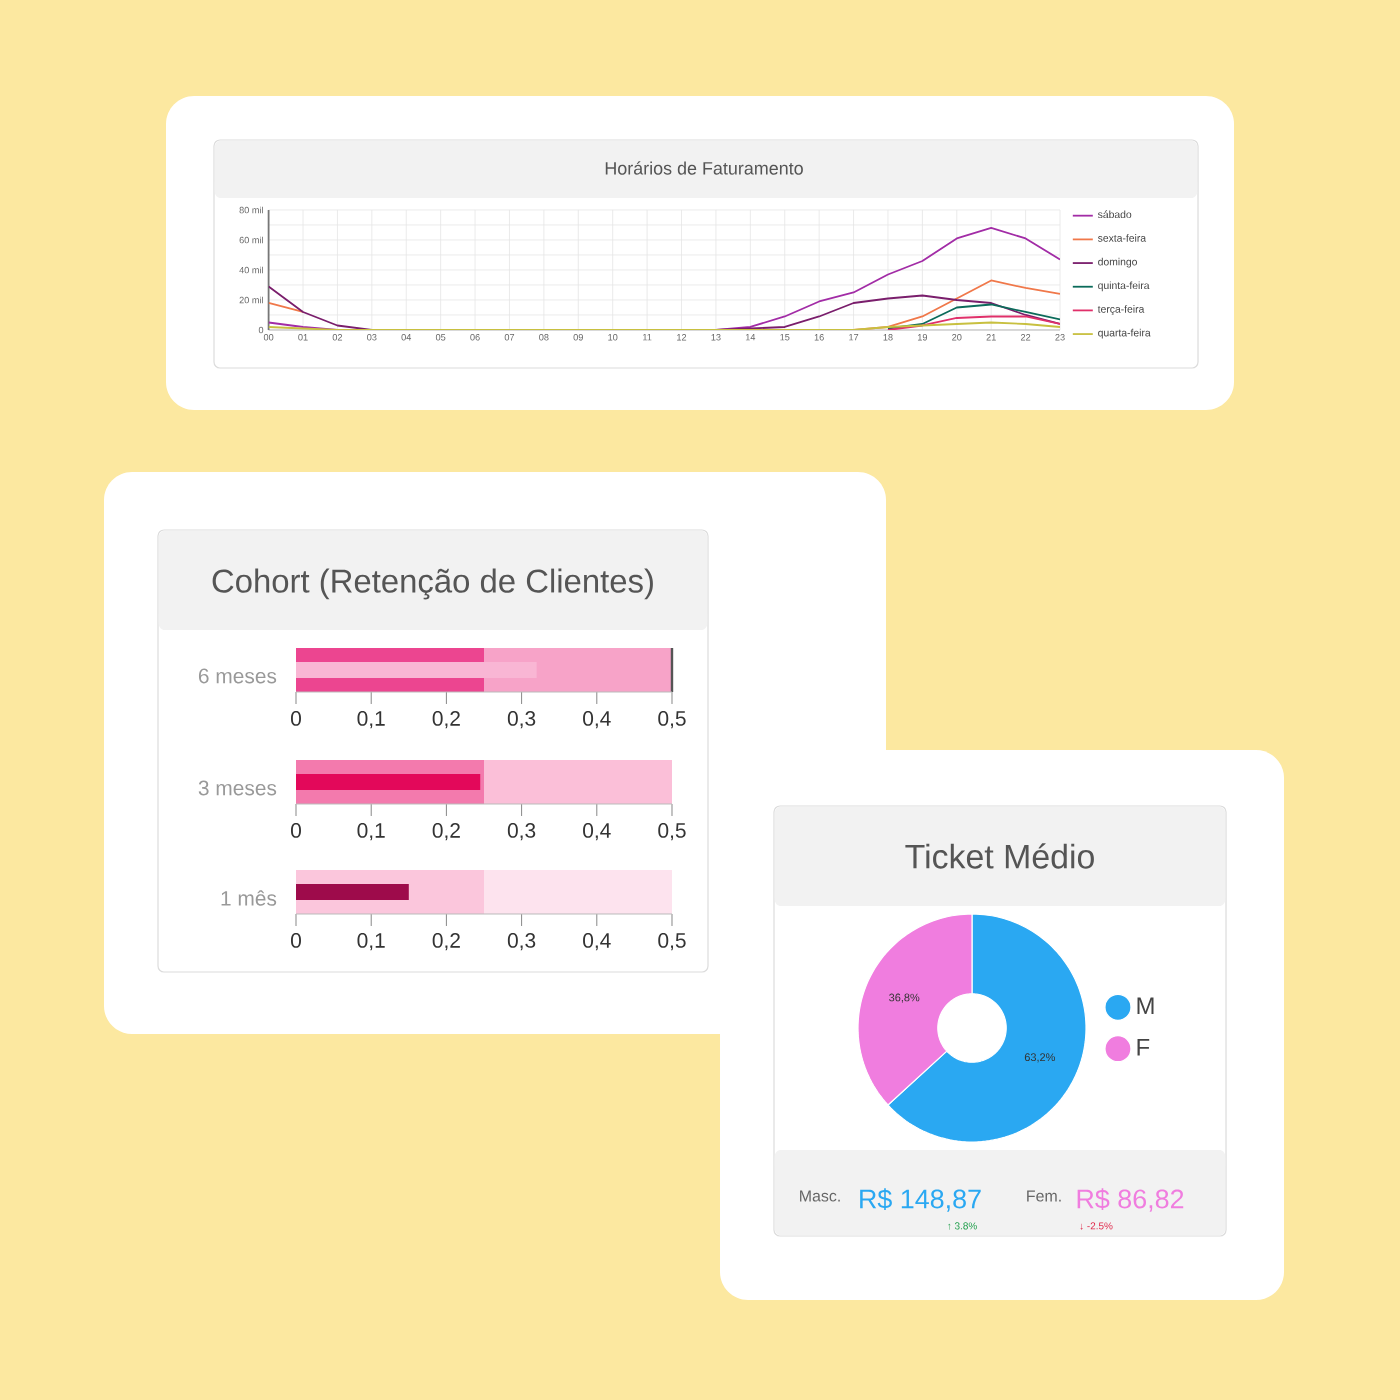 Image resolution: width=1400 pixels, height=1400 pixels. Describe the element at coordinates (999, 856) in the screenshot. I see `chart-title: Ticket Médio` at that location.